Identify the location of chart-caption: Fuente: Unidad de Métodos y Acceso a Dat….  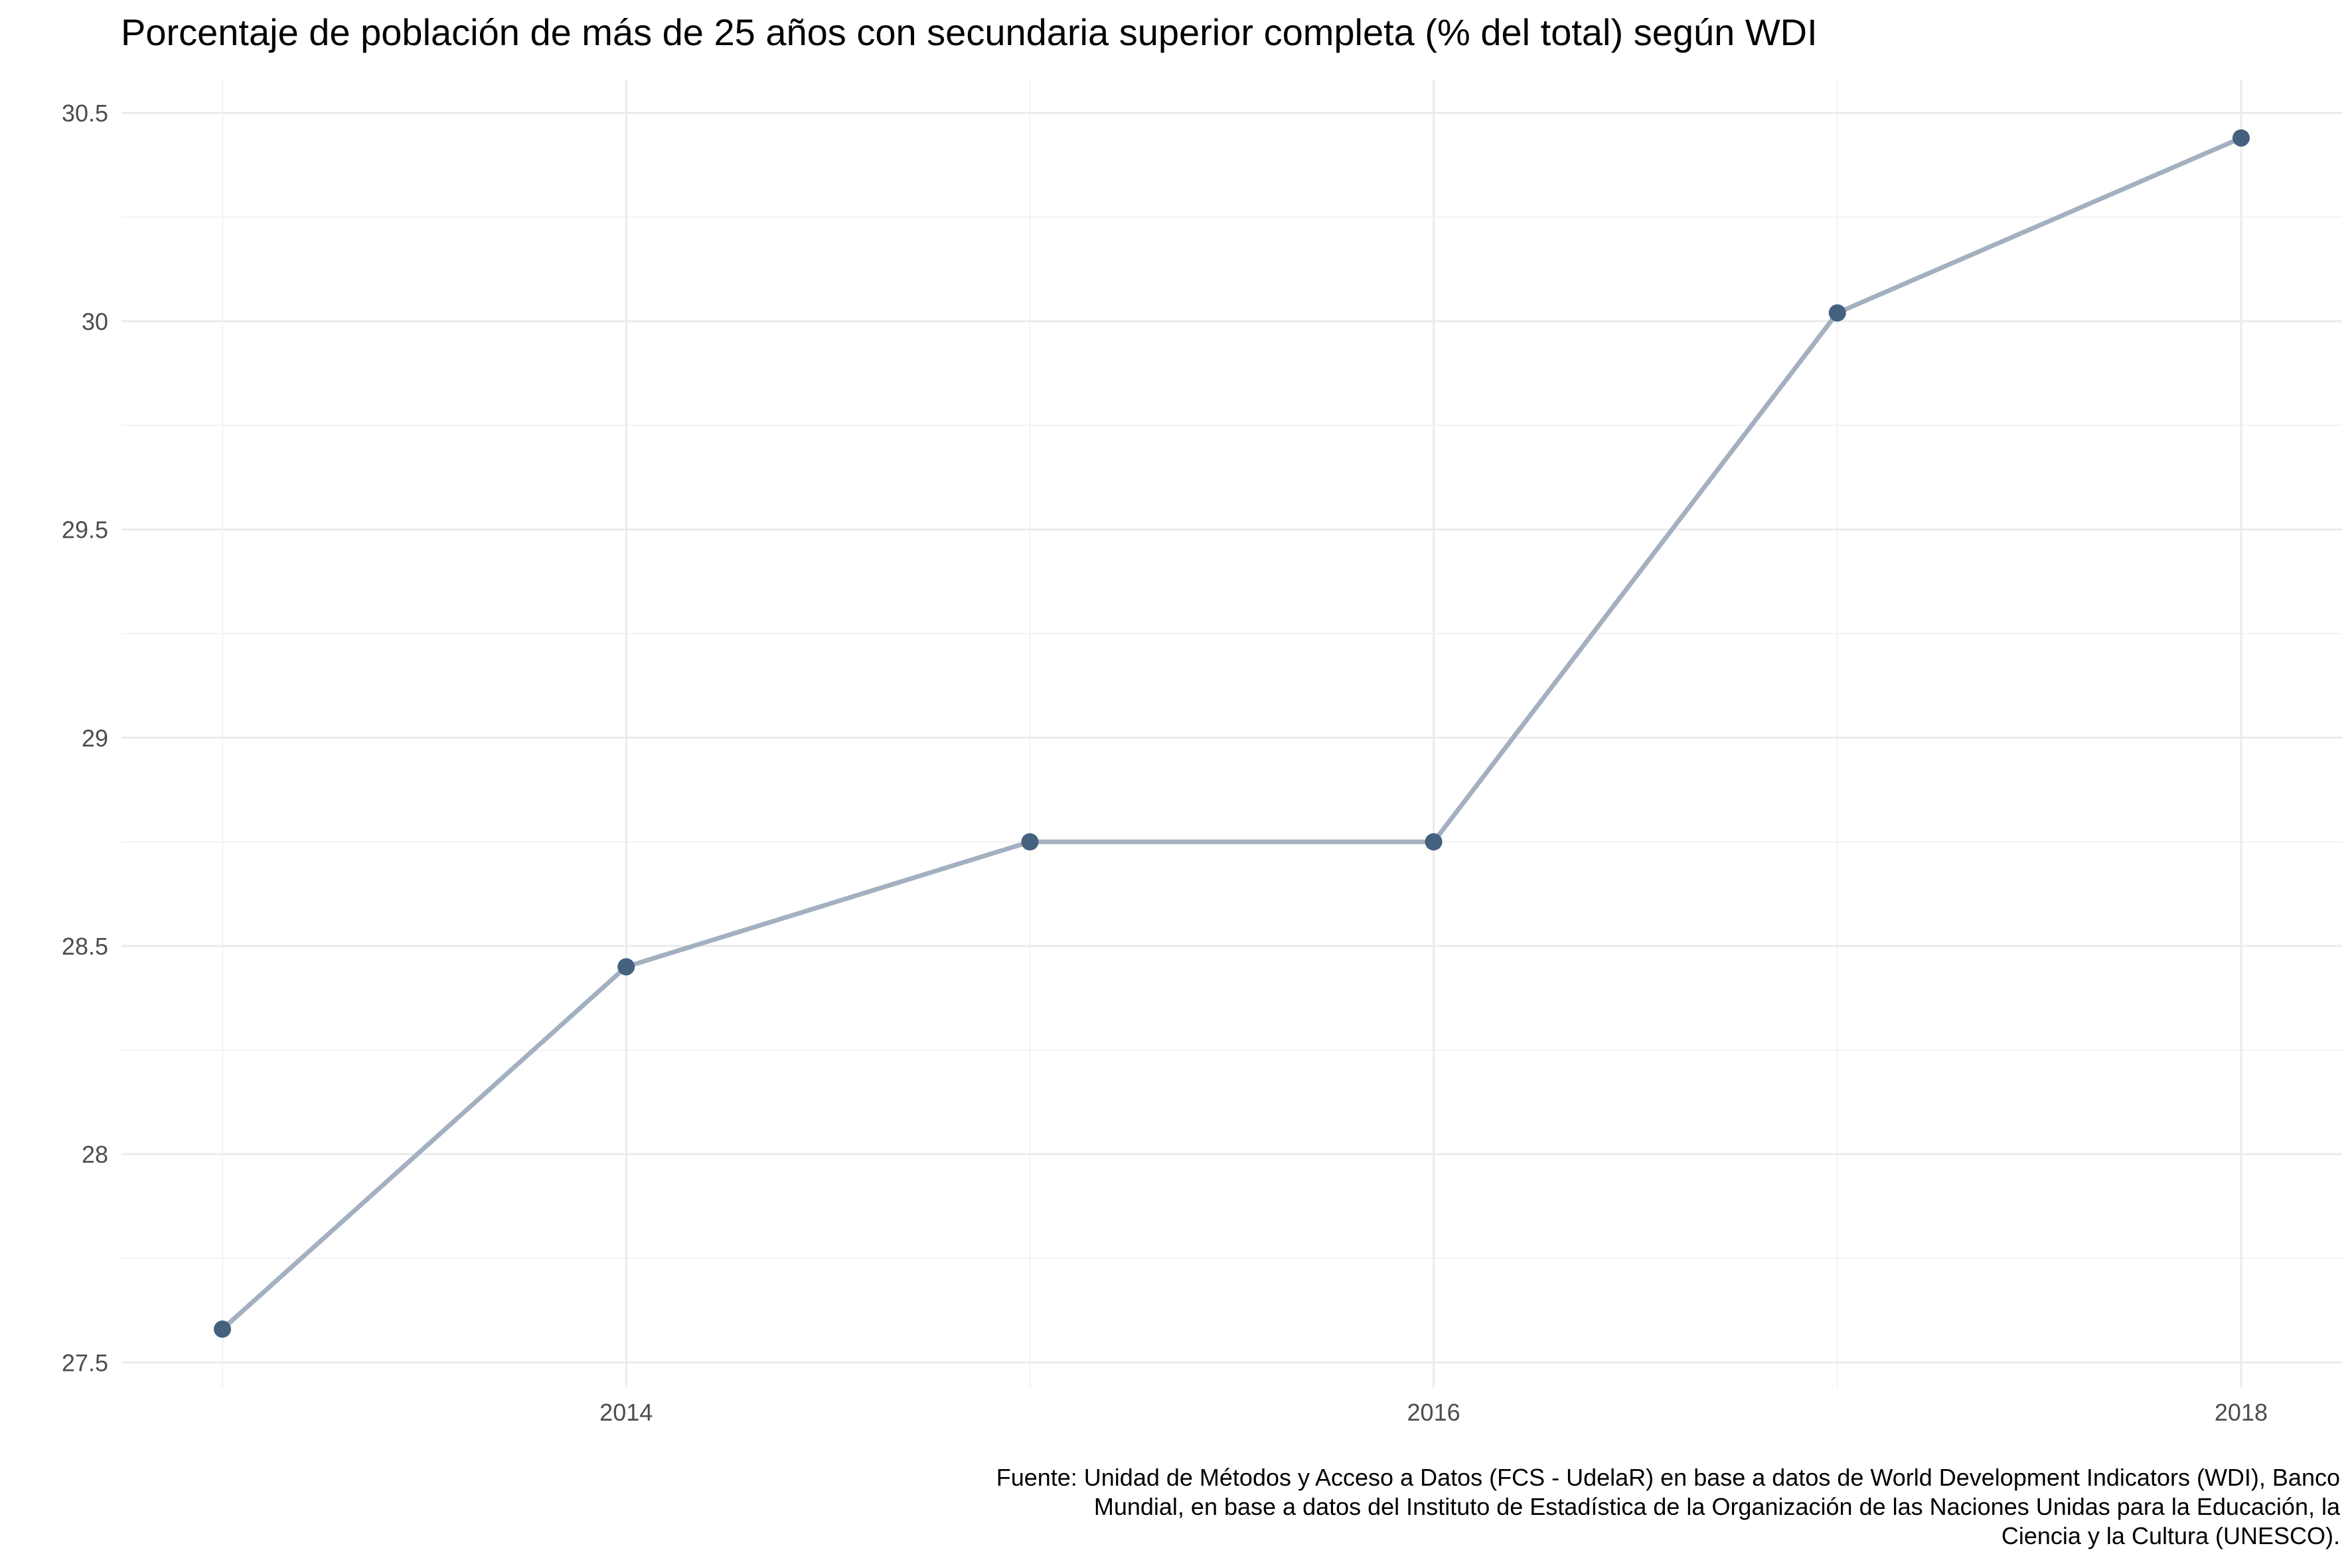
(1669, 1507).